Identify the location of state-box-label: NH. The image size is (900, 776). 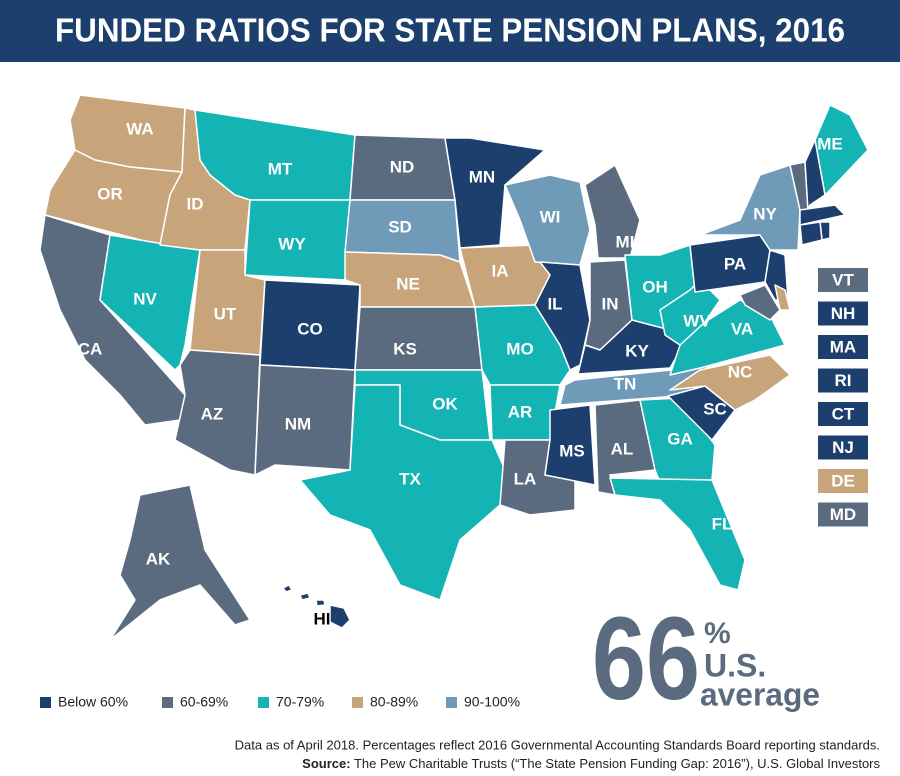
(843, 313).